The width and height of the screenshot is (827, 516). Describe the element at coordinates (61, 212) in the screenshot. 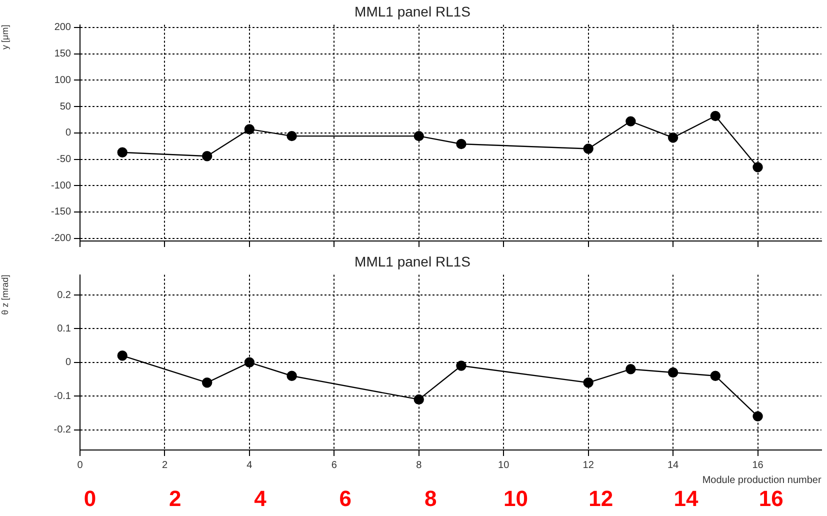

I see `y-tick-label: -150` at that location.